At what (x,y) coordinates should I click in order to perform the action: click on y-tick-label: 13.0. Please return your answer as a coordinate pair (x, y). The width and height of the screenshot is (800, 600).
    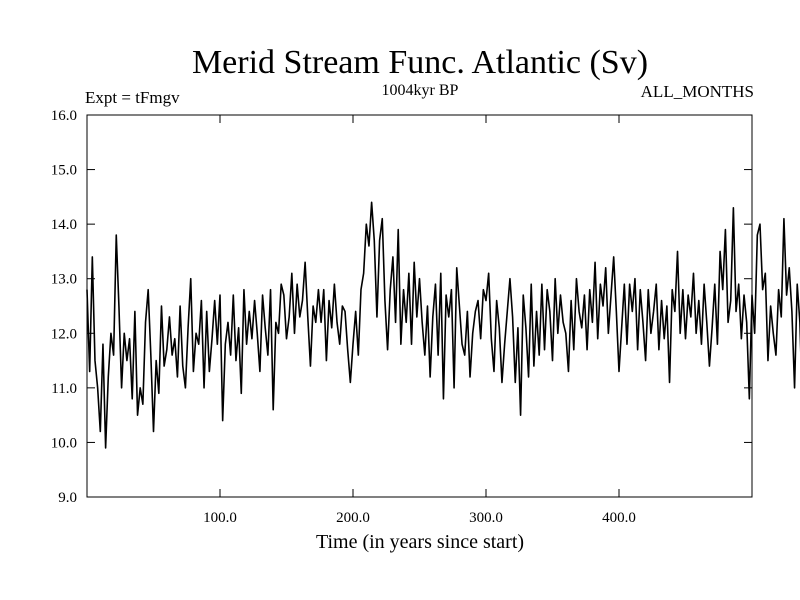
    Looking at the image, I should click on (64, 280).